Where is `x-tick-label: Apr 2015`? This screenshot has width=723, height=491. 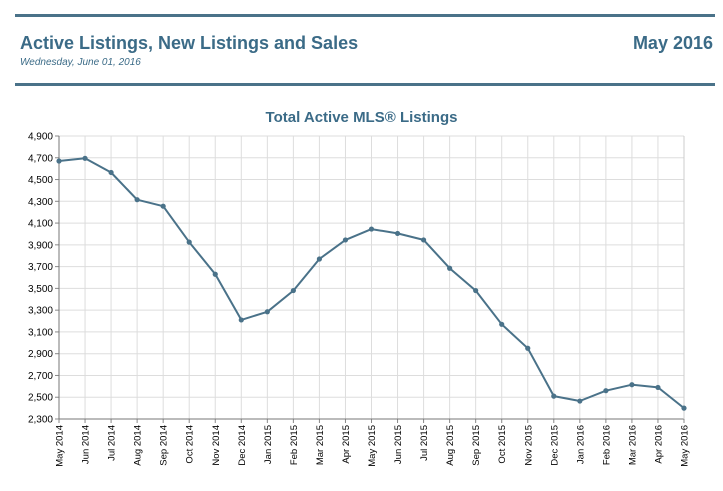 x-tick-label: Apr 2015 is located at coordinates (346, 444).